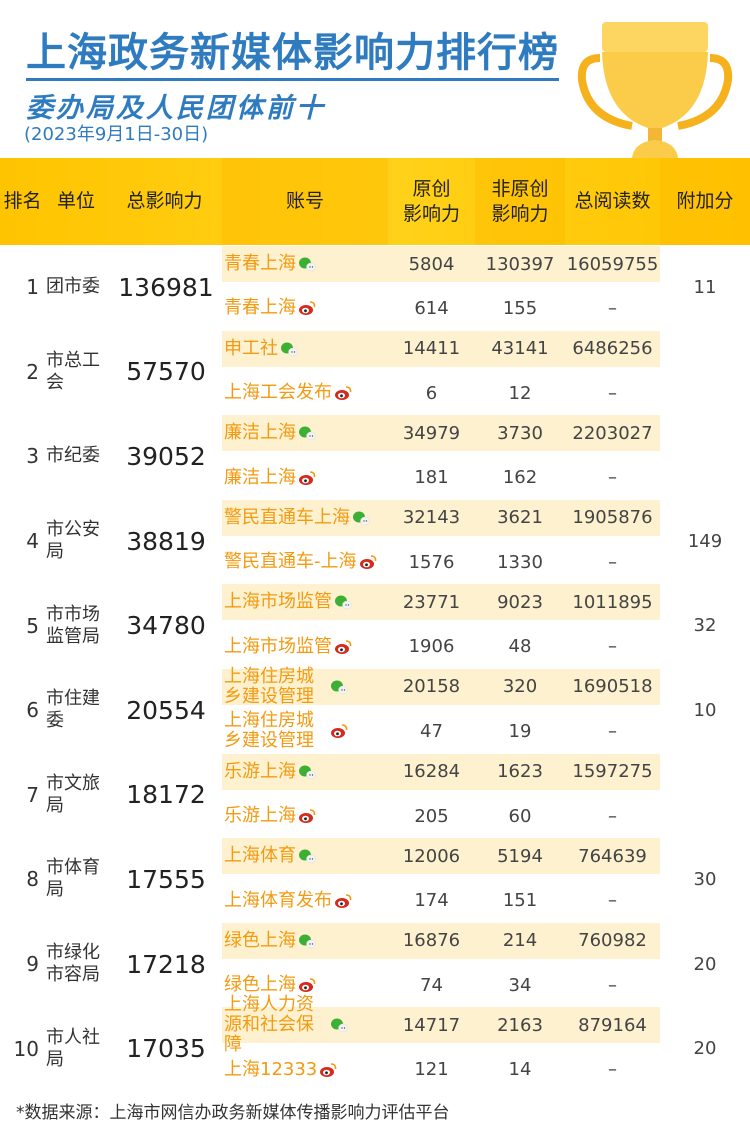 The height and width of the screenshot is (1146, 750). I want to click on non-original-influence: 43141, so click(520, 349).